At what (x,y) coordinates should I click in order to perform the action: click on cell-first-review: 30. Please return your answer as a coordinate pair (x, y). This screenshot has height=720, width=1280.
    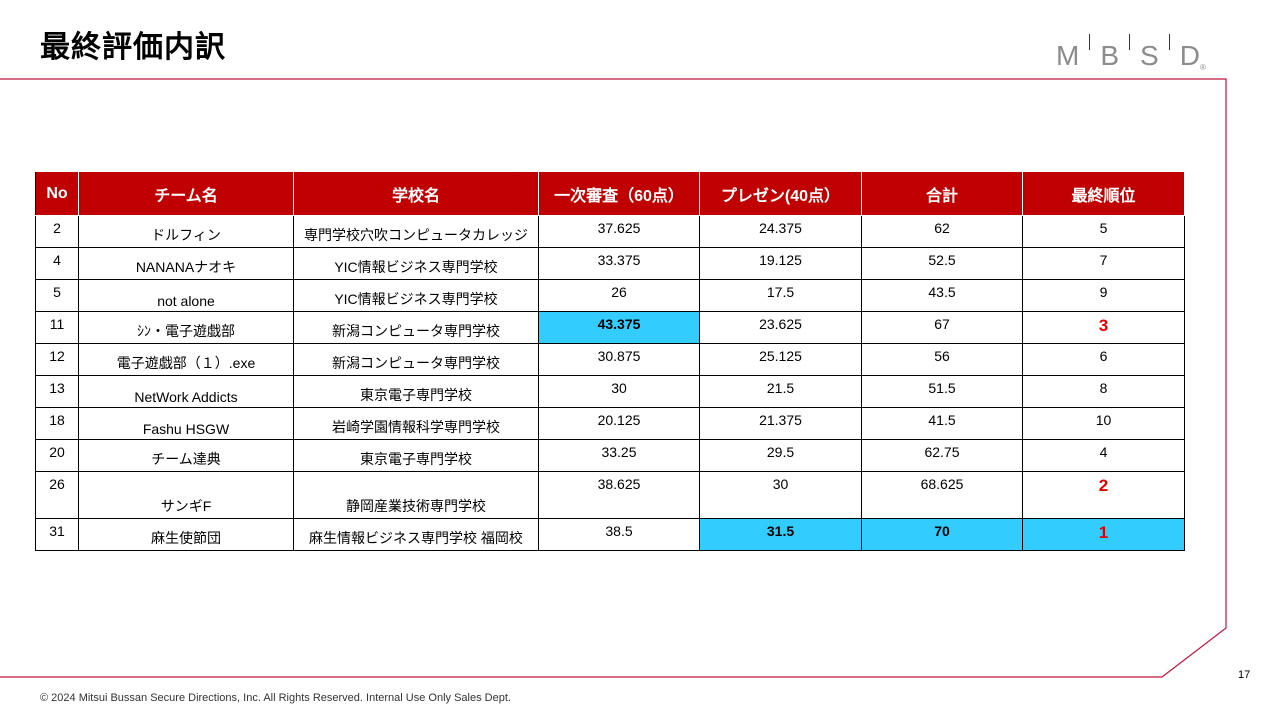
    Looking at the image, I should click on (619, 391).